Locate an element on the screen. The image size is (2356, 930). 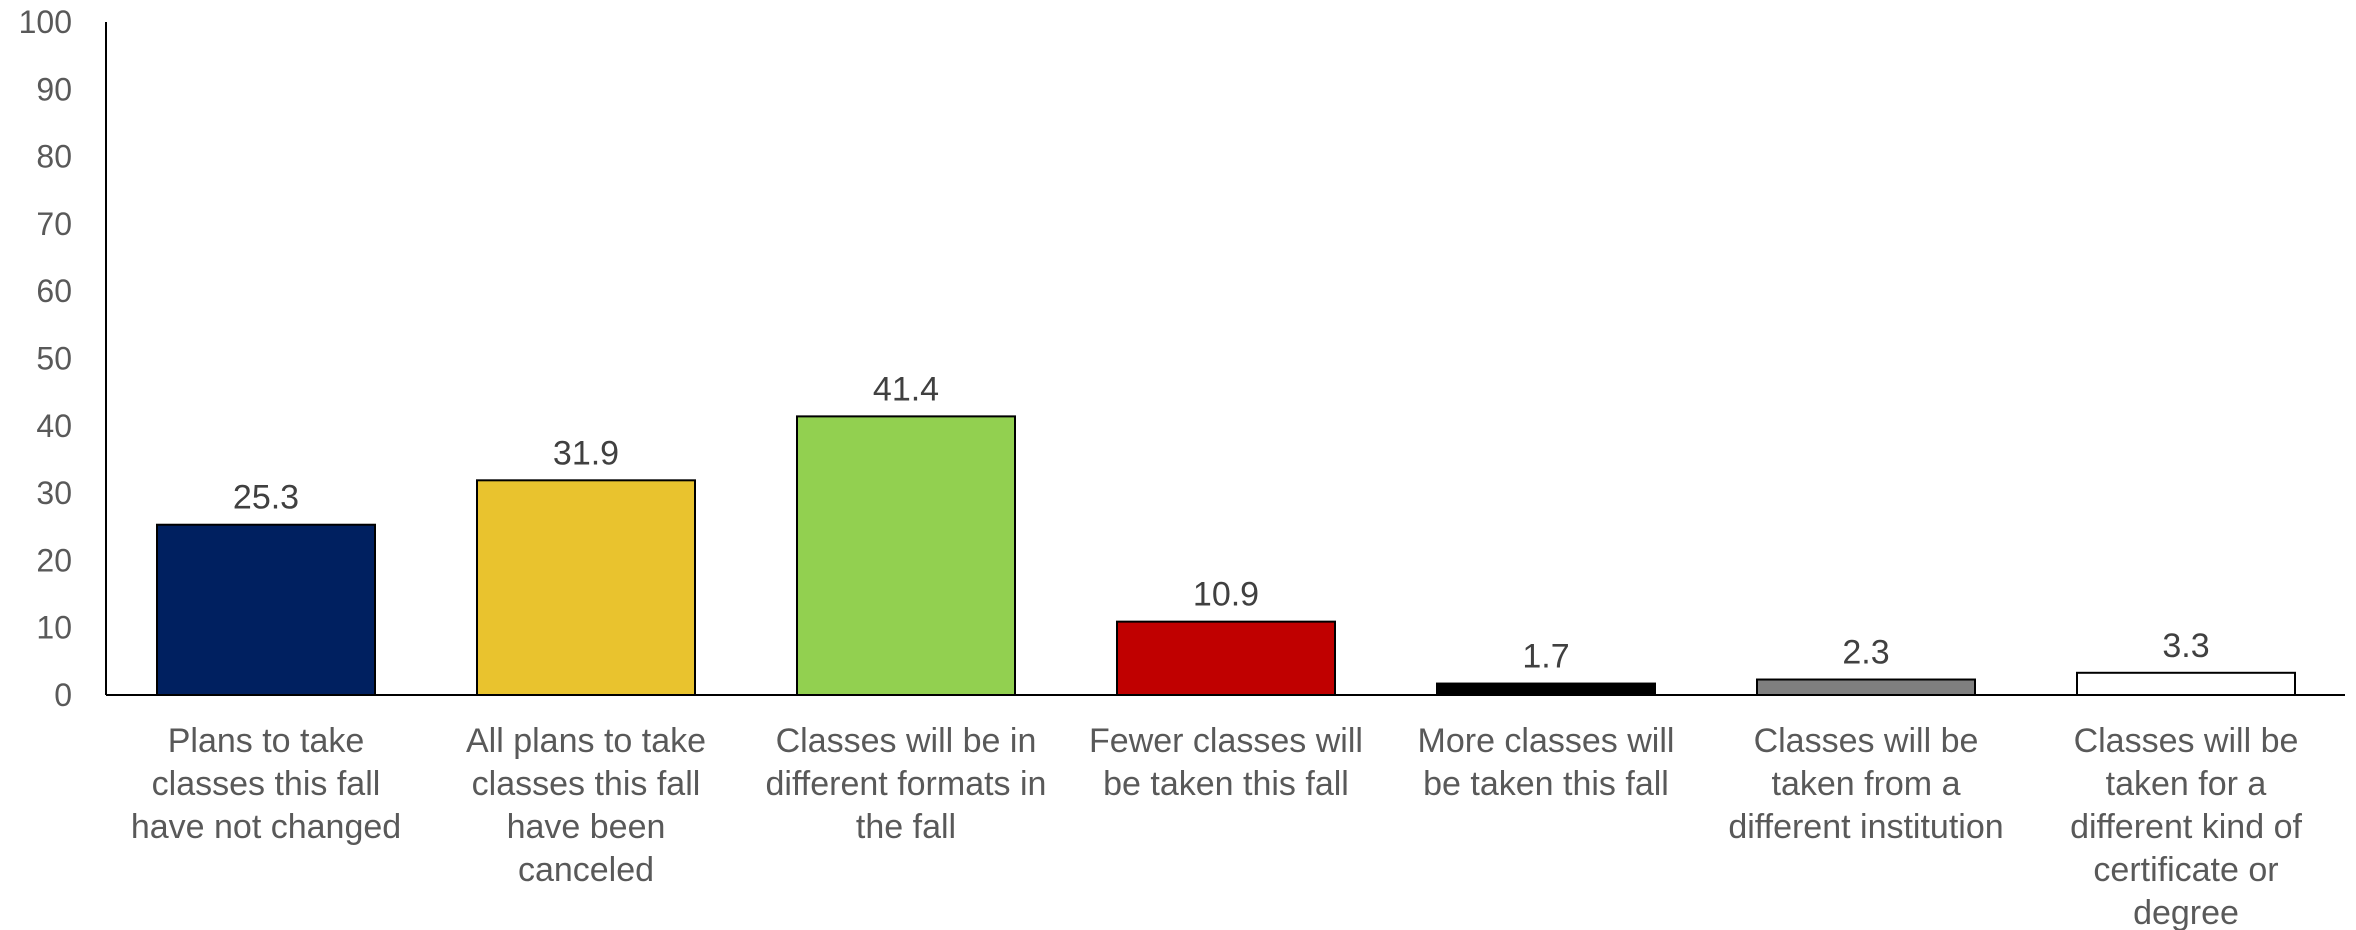
category-label: Fewer classes will be taken this fall is located at coordinates (1226, 762).